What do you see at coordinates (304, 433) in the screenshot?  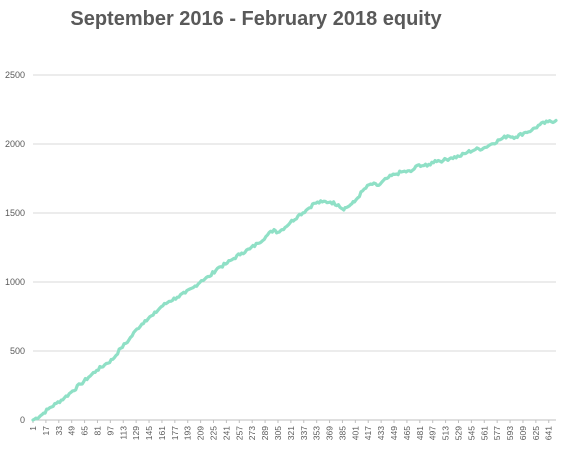 I see `x-tick-label: 337` at bounding box center [304, 433].